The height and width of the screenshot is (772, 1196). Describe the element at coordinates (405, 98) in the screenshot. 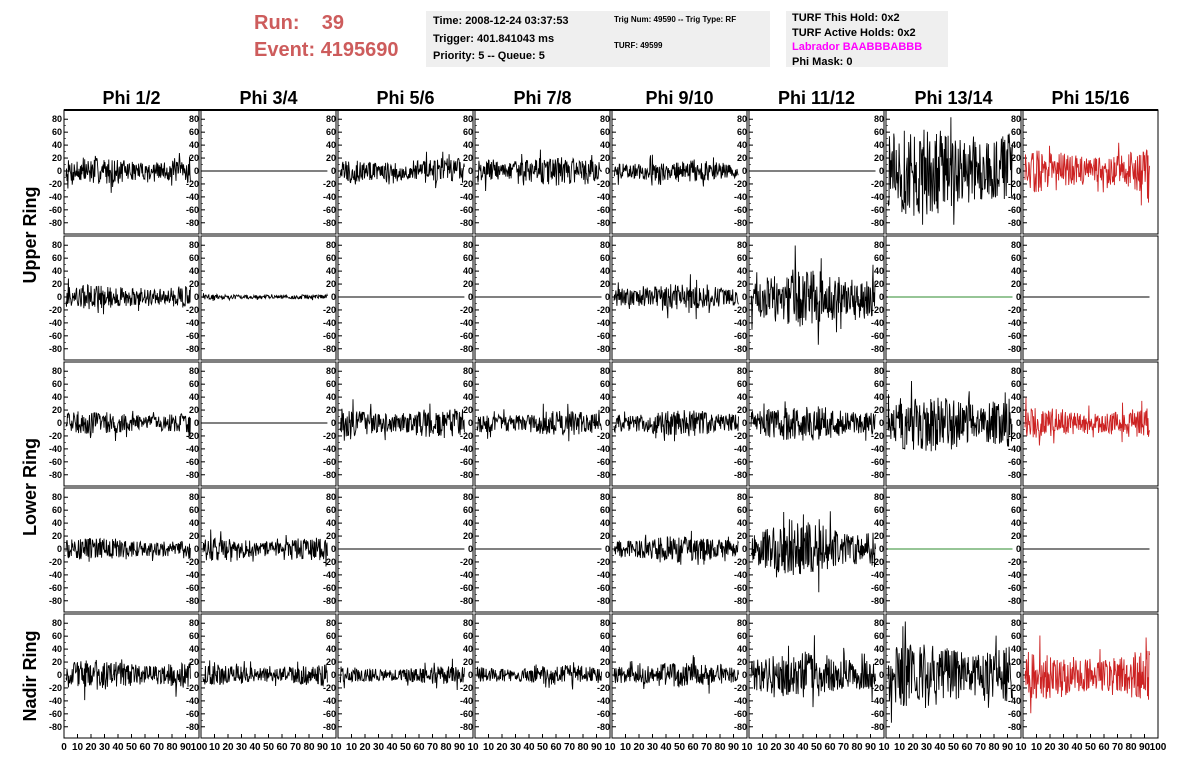

I see `phi-column-title: Phi 5/6` at that location.